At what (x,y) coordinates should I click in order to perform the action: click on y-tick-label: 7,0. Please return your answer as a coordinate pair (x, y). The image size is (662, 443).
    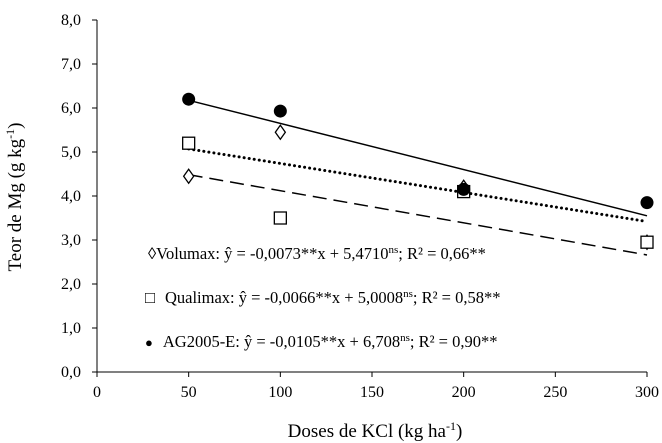
    Looking at the image, I should click on (71, 64).